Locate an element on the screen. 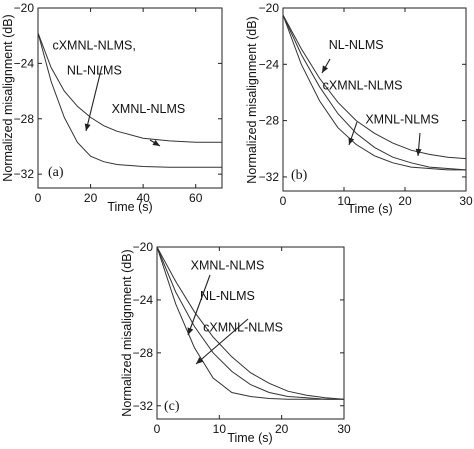 The image size is (474, 449). panel-label: (c) is located at coordinates (172, 406).